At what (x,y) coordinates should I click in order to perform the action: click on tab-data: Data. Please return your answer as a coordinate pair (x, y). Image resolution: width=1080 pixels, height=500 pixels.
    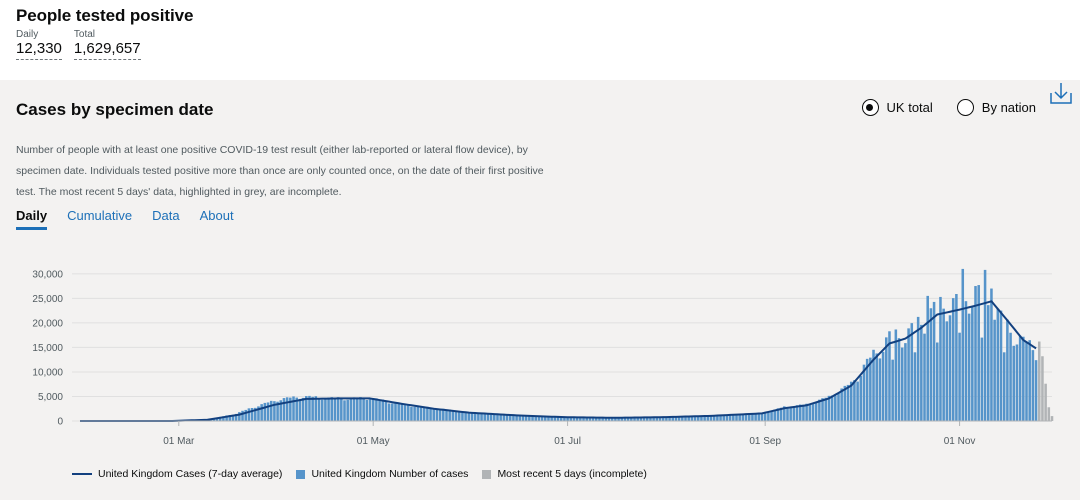
    Looking at the image, I should click on (166, 215).